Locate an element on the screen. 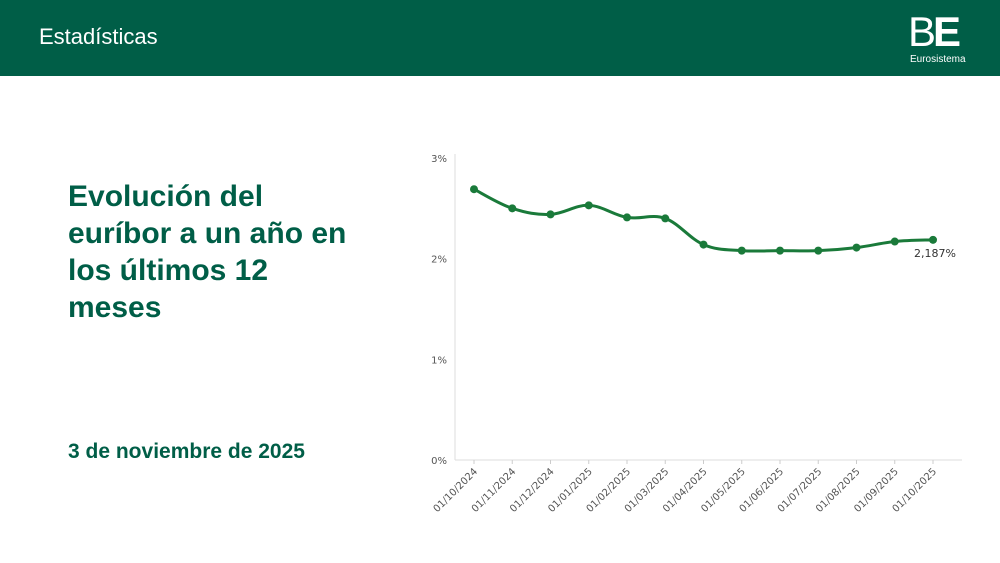 This screenshot has height=563, width=1000. y-tick-label: 3% is located at coordinates (439, 159).